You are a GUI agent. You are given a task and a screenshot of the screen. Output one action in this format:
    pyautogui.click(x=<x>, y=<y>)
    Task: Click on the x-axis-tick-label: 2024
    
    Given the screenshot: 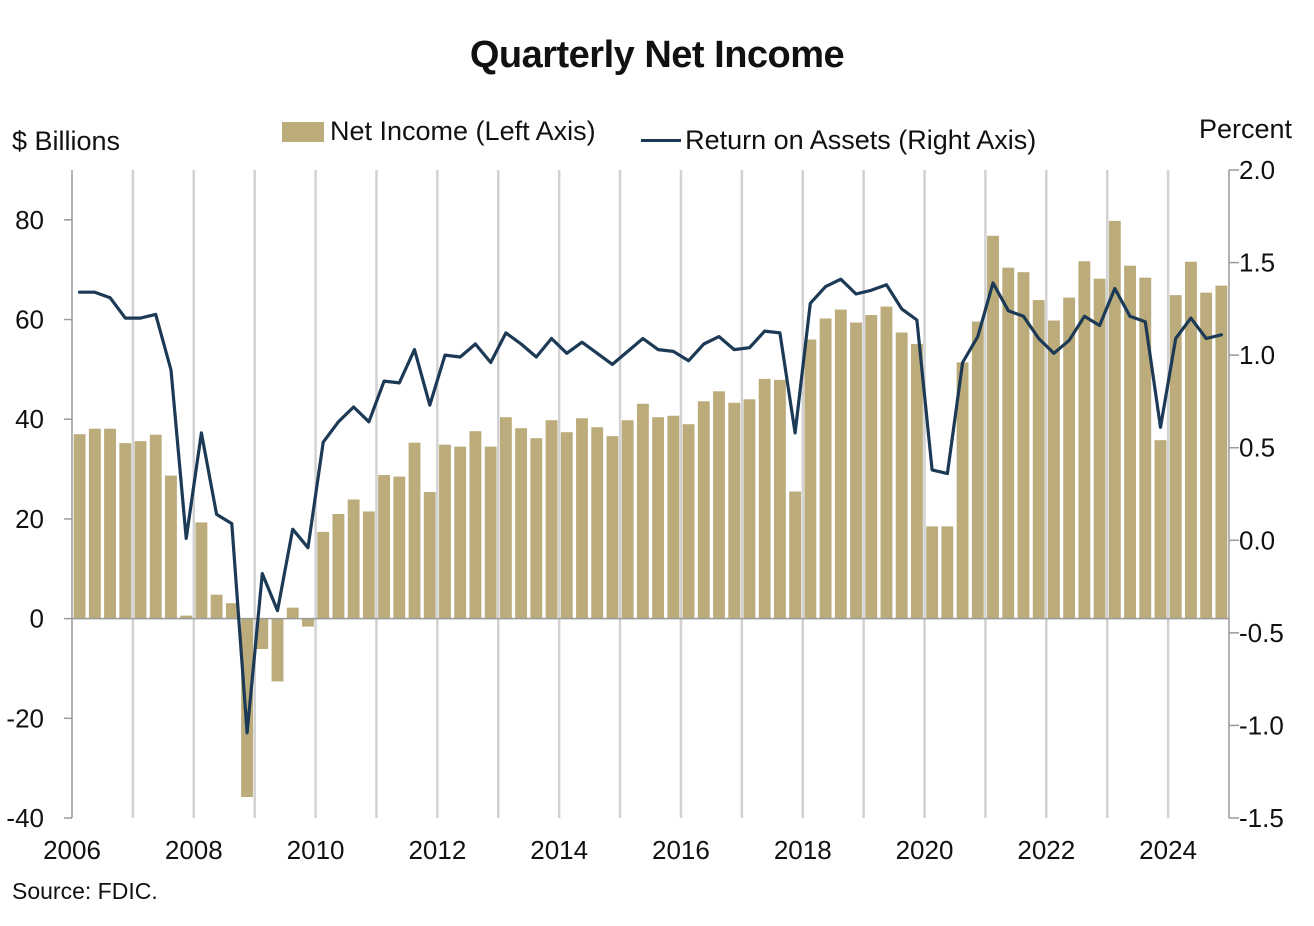 What is the action you would take?
    pyautogui.click(x=1168, y=850)
    